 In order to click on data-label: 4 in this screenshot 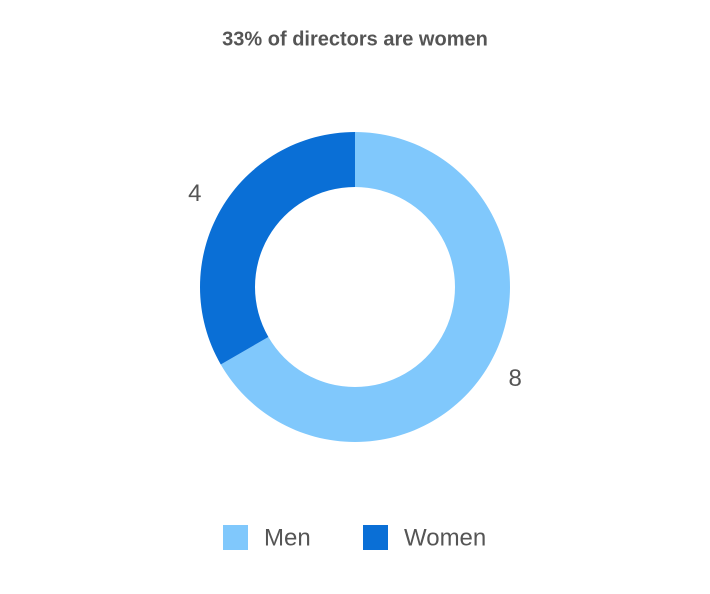, I will do `click(194, 193)`.